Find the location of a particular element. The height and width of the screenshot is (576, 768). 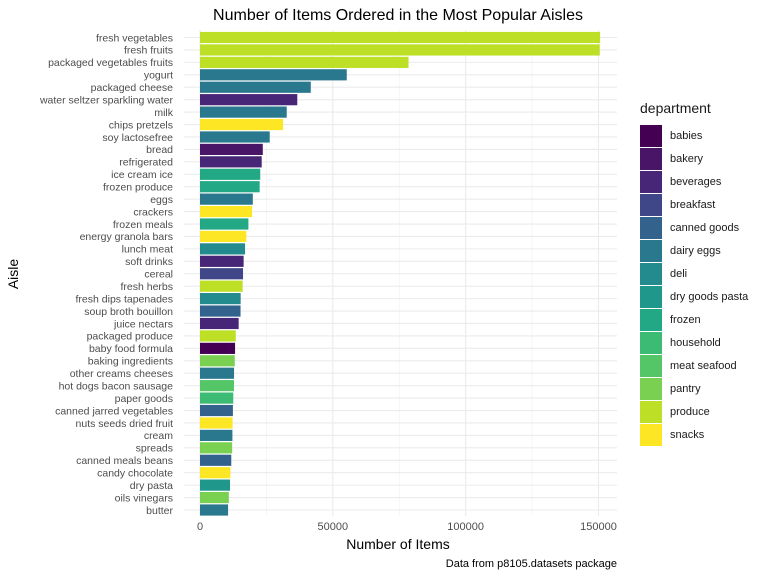

legend-label: household is located at coordinates (695, 342).